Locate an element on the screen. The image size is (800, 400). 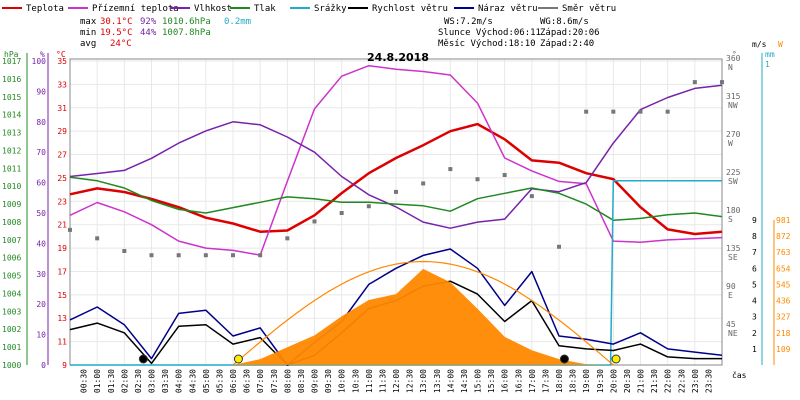
stat-wg: WG:8.6m/s is located at coordinates (564, 22).